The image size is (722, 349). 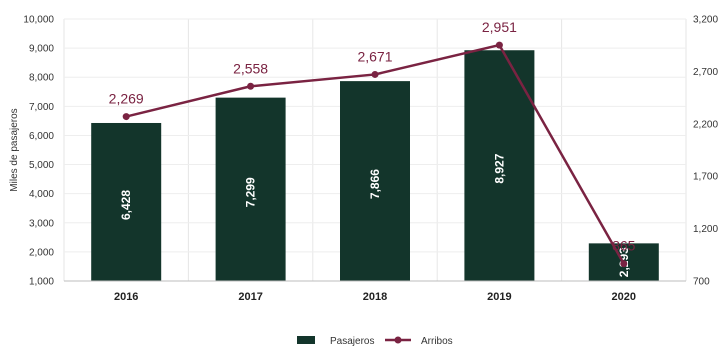 I want to click on left-axis-tick-label: 2,000, so click(x=41, y=252).